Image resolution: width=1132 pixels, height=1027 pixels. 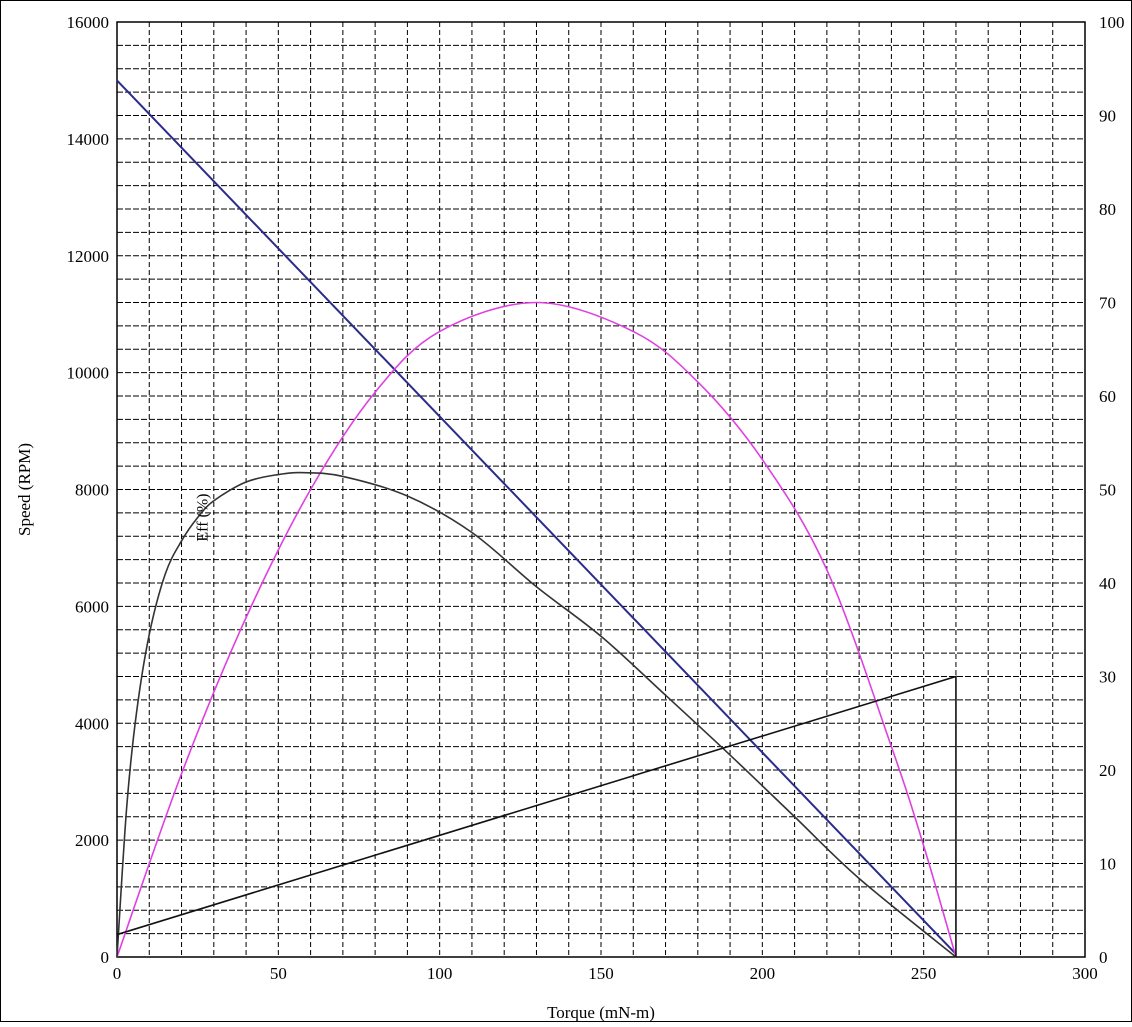 What do you see at coordinates (763, 973) in the screenshot?
I see `x-tick-label: 200` at bounding box center [763, 973].